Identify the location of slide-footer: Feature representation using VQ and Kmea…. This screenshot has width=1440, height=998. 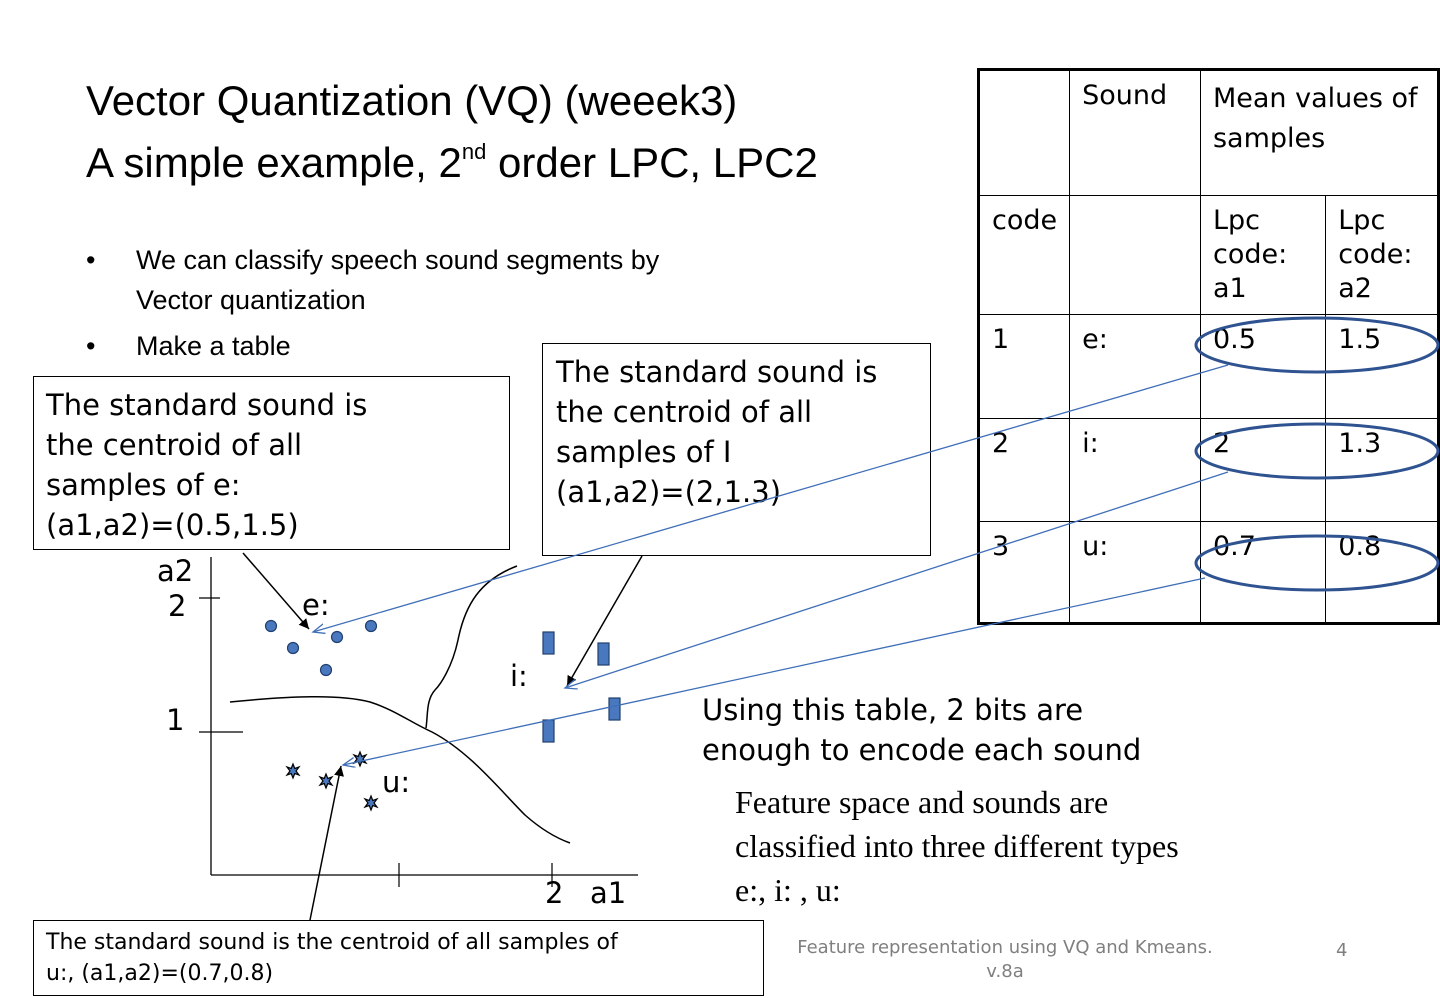
(1005, 959).